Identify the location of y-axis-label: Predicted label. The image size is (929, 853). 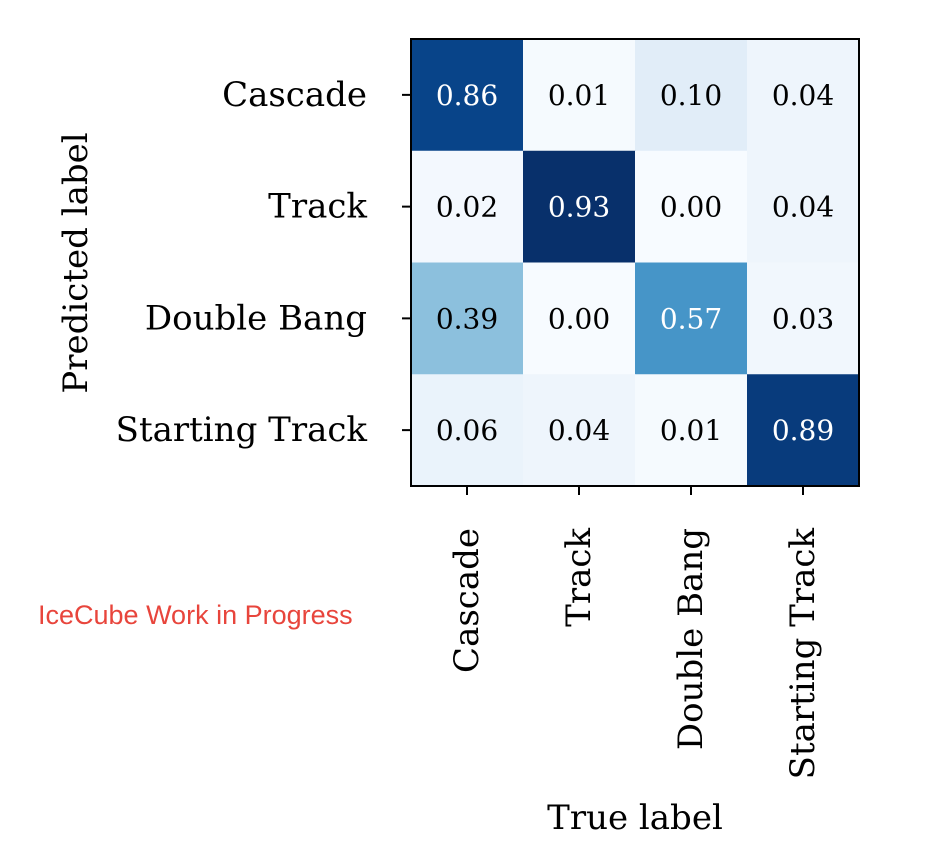
(76, 262).